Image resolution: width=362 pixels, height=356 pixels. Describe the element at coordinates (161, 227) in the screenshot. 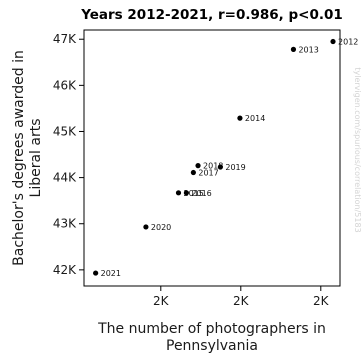

I see `point-label-2020: 2020` at that location.